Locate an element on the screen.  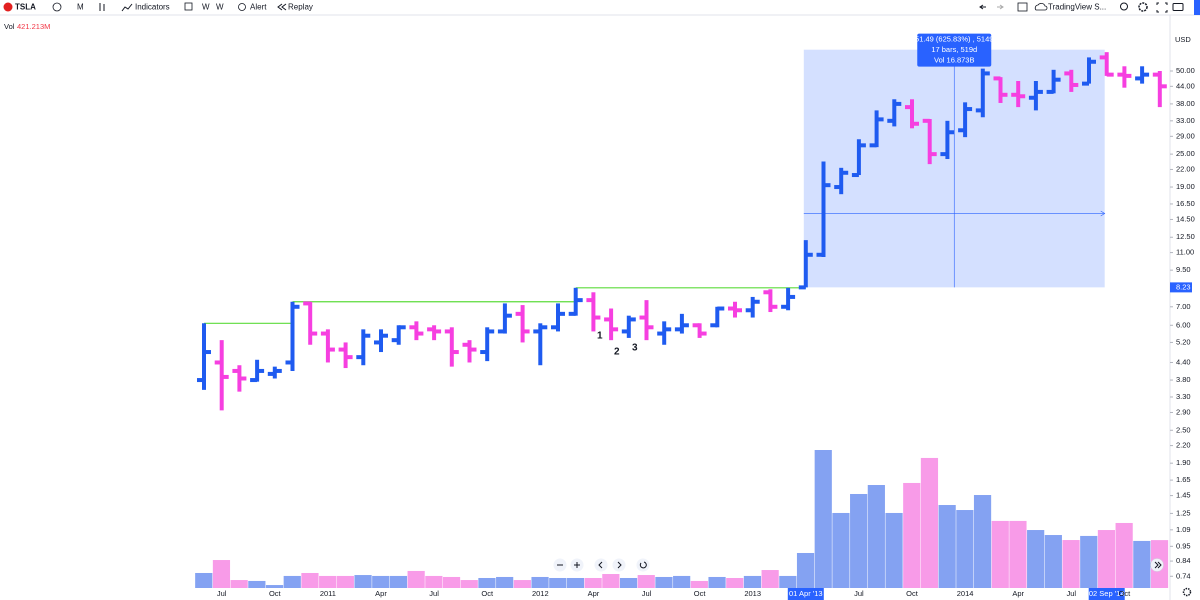
indicators-button: Indicators is located at coordinates (152, 7).